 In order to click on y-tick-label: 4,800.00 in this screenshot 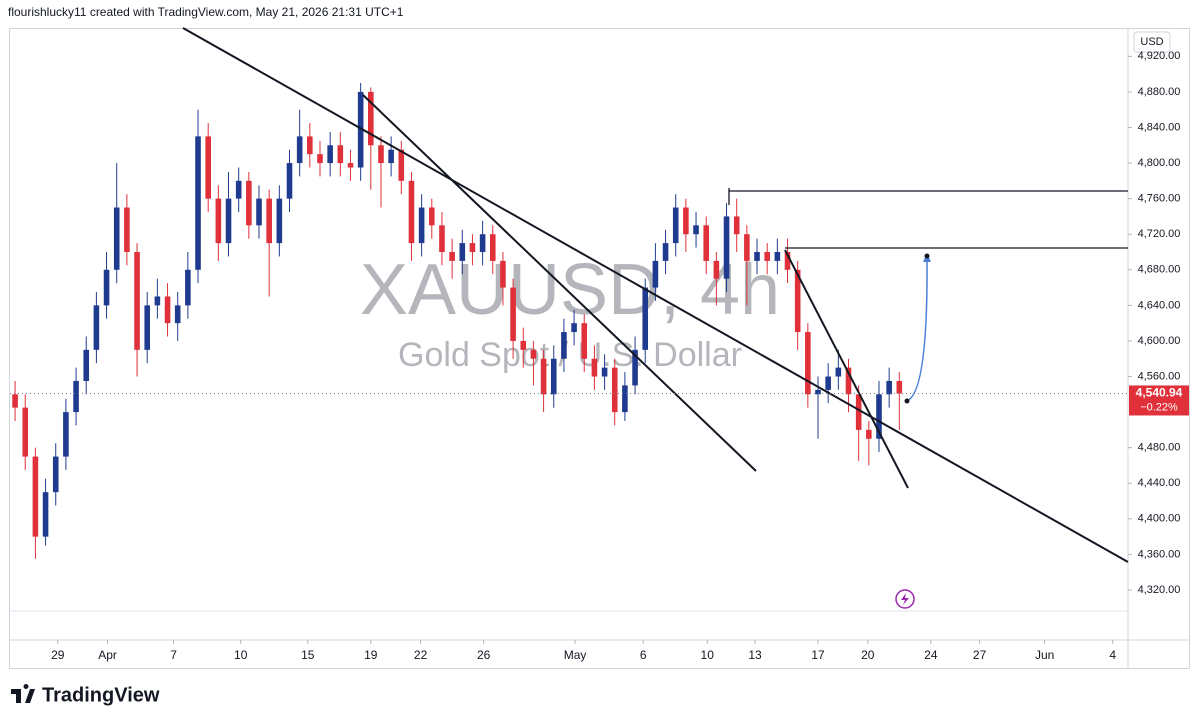, I will do `click(1159, 163)`.